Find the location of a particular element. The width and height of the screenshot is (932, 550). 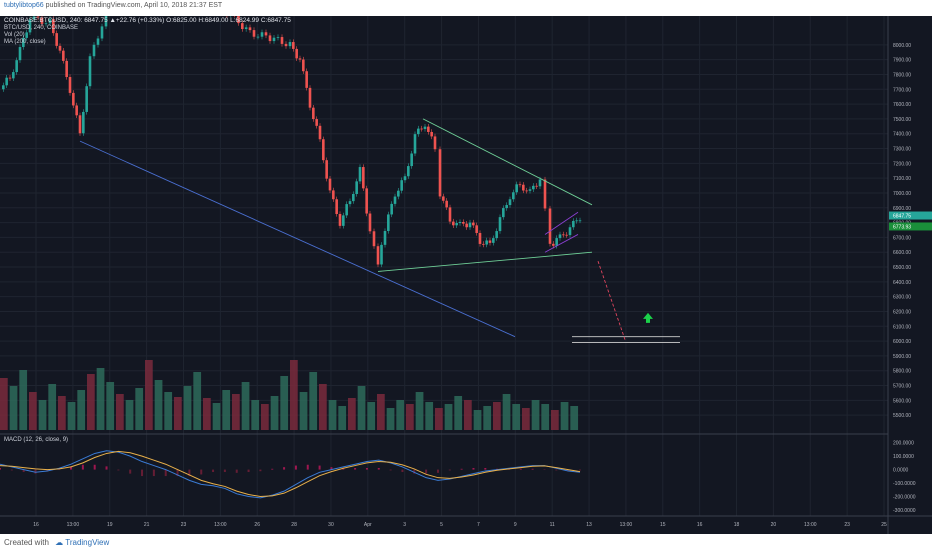

price-tick-label: 7300.00 is located at coordinates (902, 150).